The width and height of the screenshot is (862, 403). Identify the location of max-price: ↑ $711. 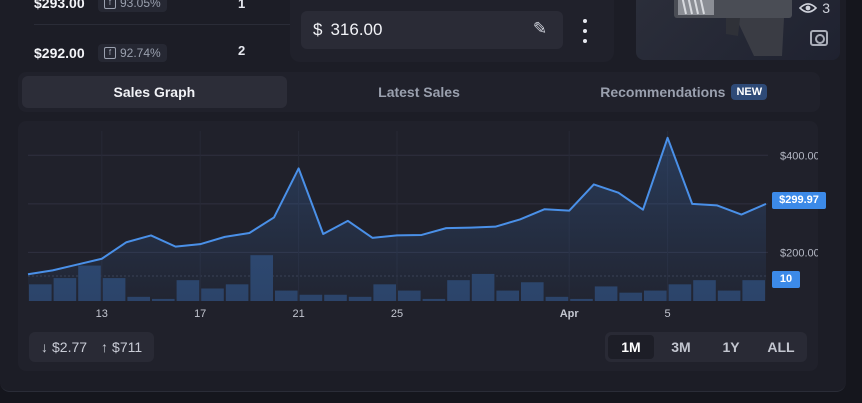
(121, 347).